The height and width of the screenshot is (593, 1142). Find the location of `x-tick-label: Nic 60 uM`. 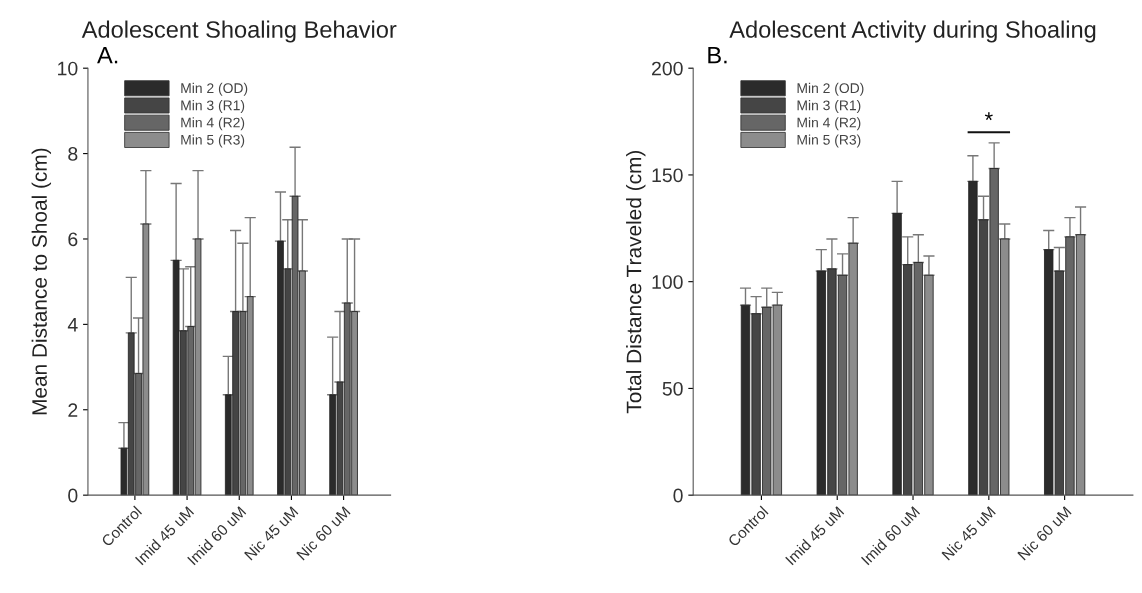

x-tick-label: Nic 60 uM is located at coordinates (1044, 533).